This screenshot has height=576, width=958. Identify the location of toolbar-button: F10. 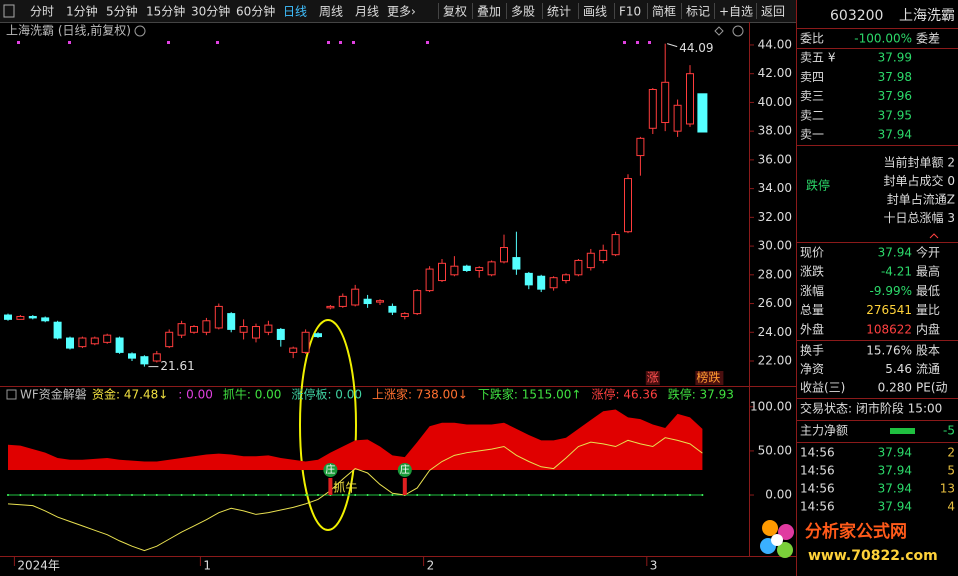
(630, 12).